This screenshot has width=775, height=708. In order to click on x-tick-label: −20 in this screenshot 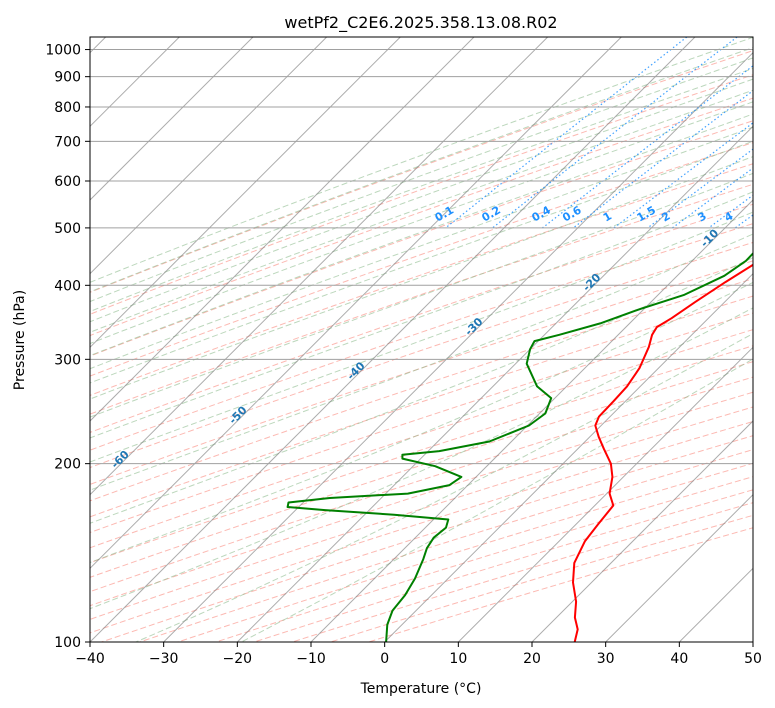, I will do `click(238, 659)`.